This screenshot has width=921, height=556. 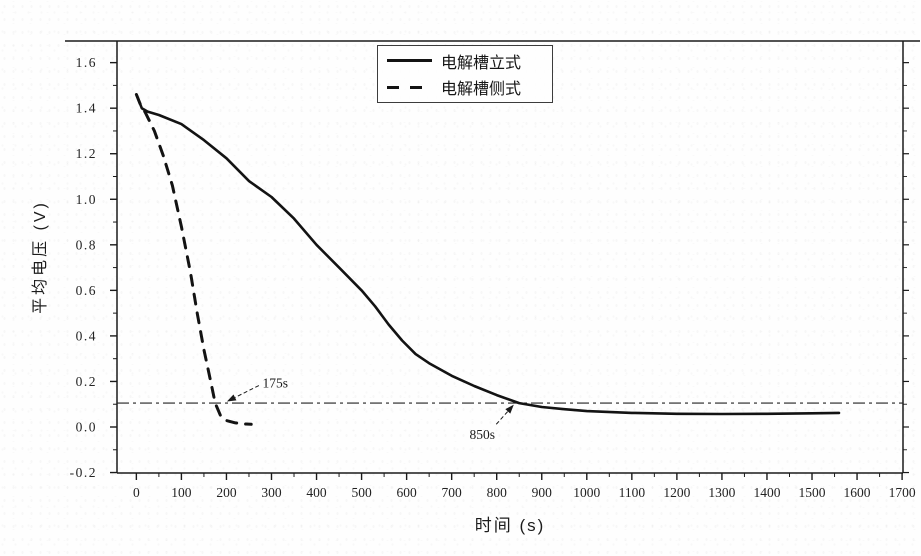 What do you see at coordinates (86, 62) in the screenshot?
I see `y-tick-label: 1.6` at bounding box center [86, 62].